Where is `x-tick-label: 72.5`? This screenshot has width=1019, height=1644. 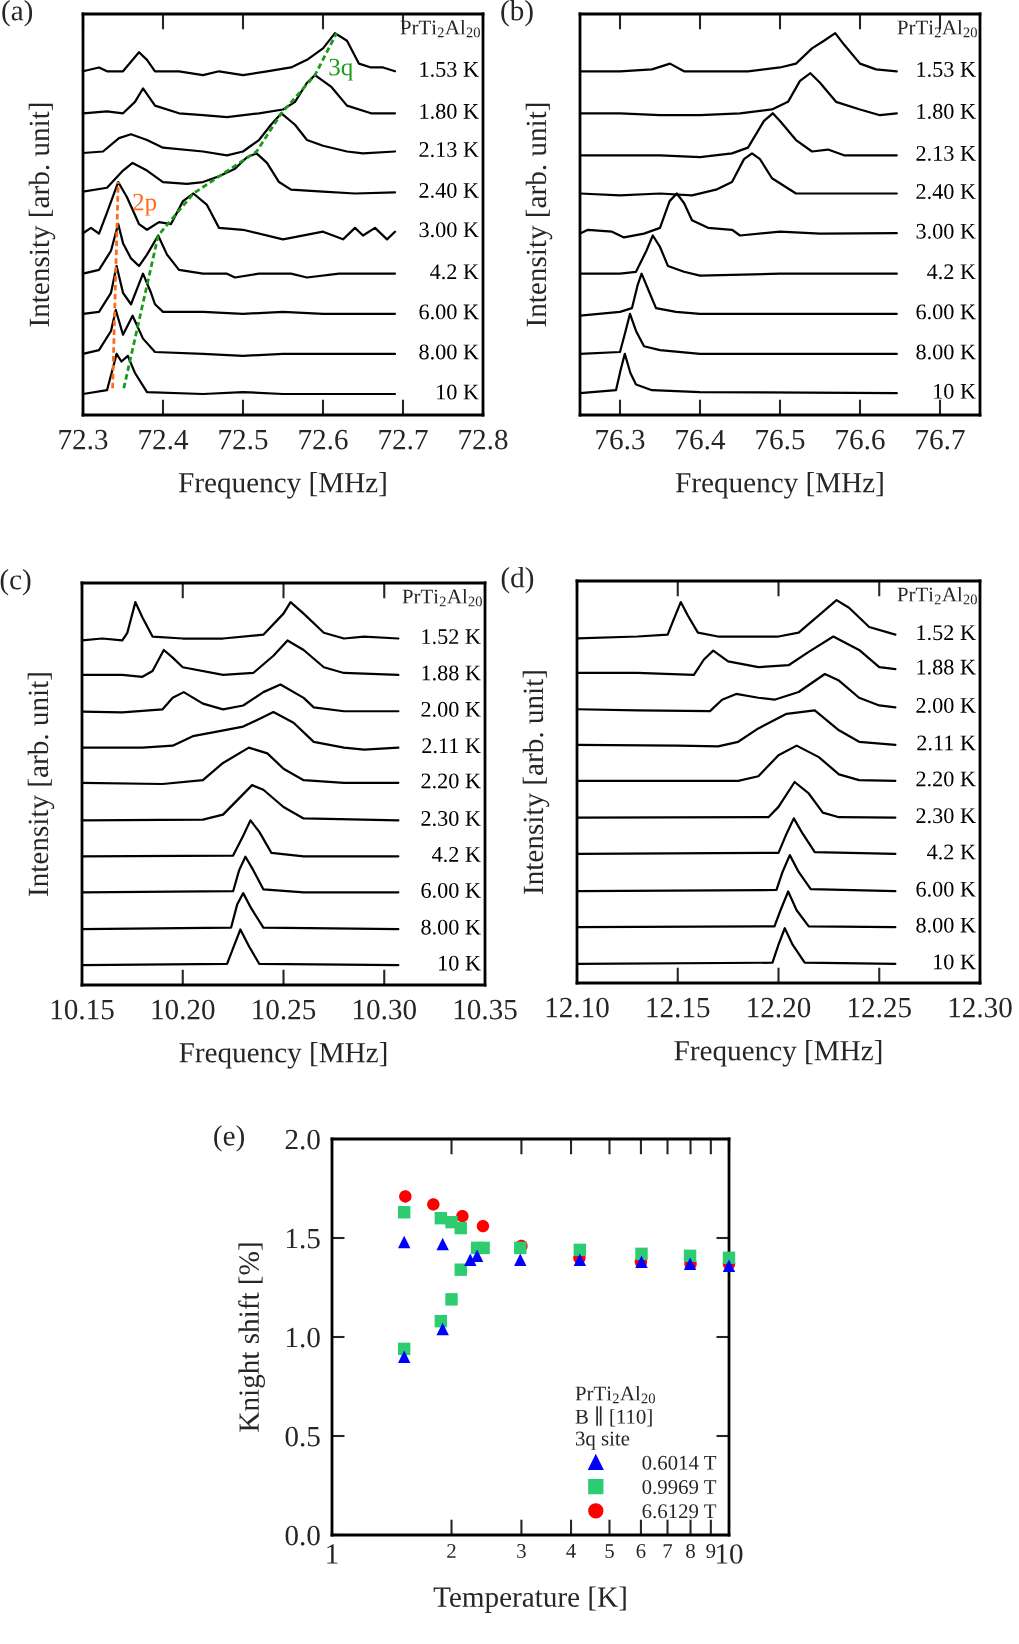
x-tick-label: 72.5 is located at coordinates (243, 439).